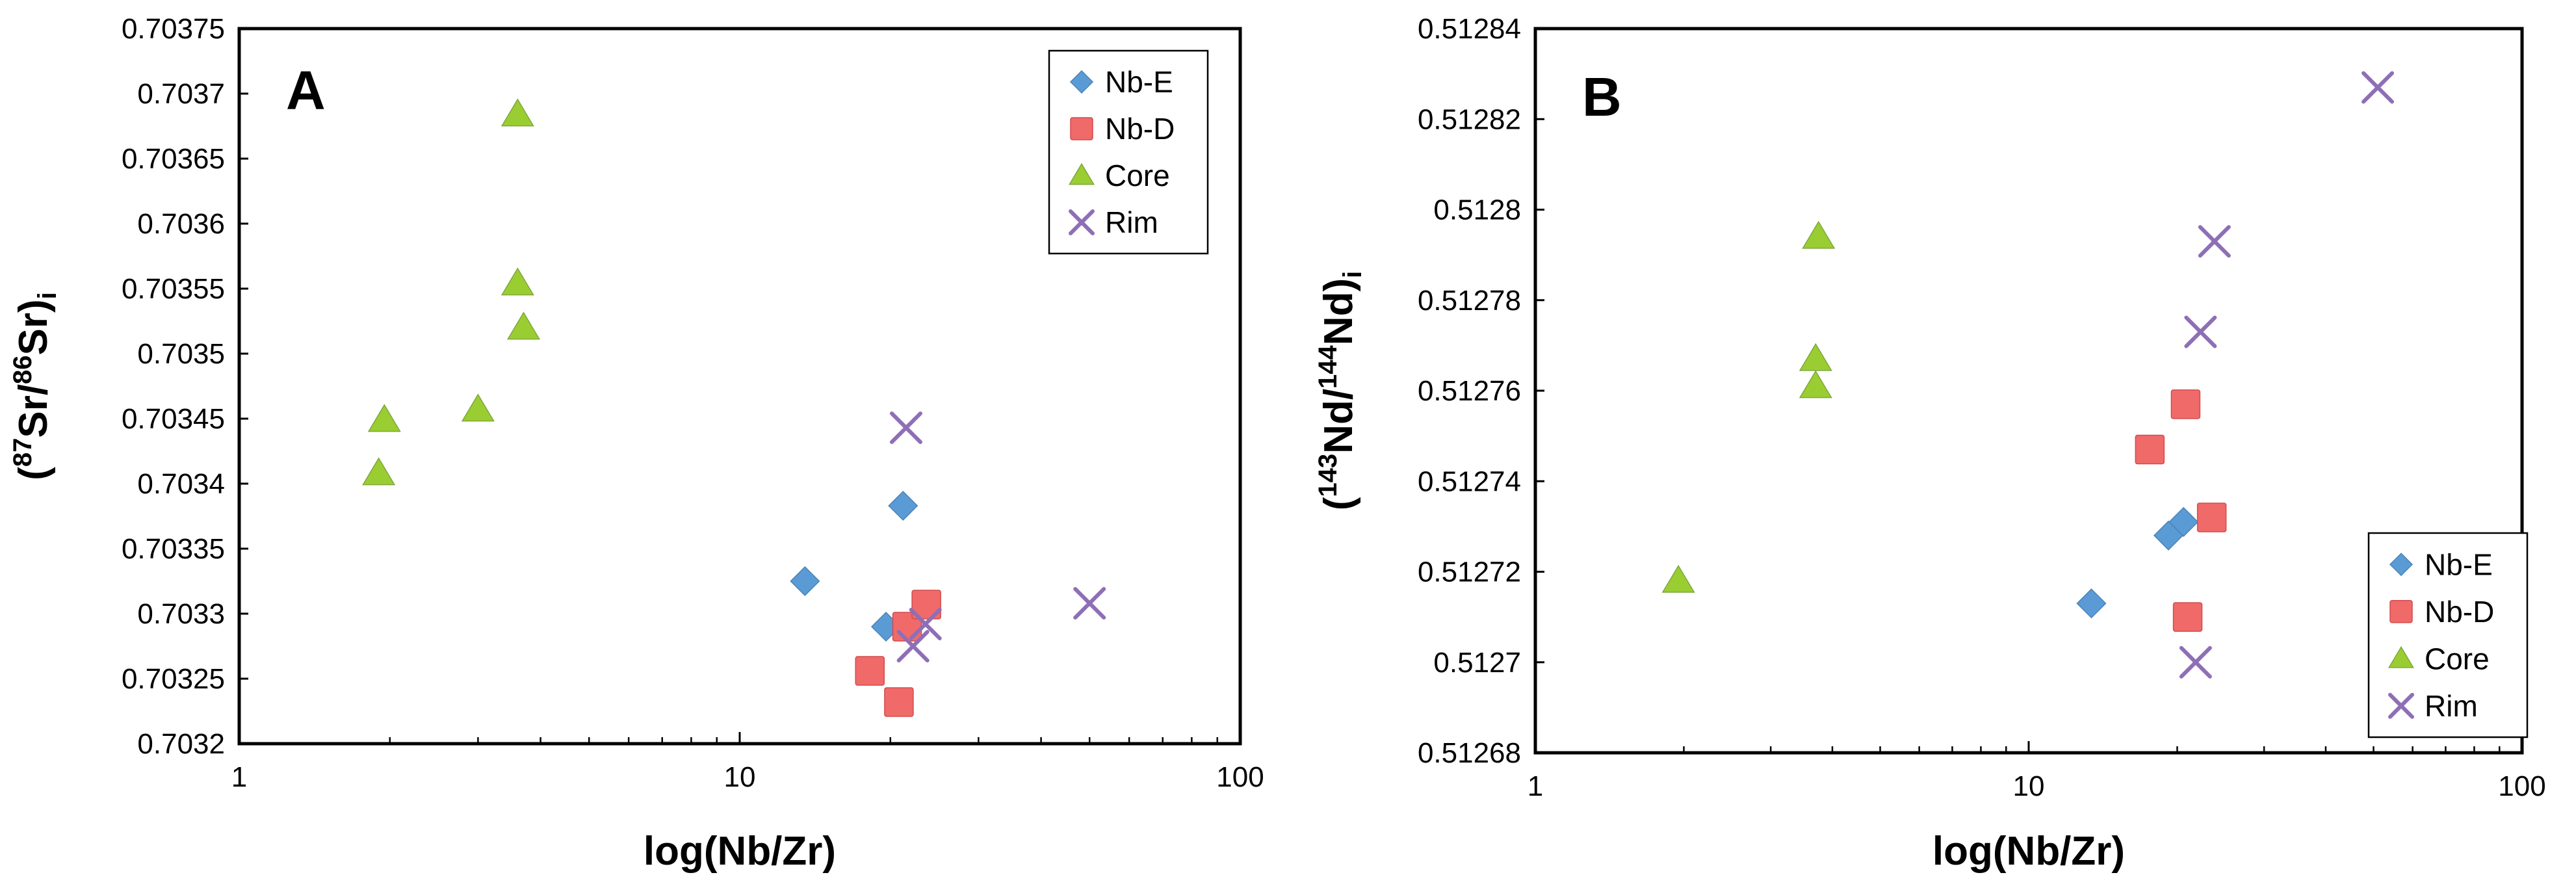  What do you see at coordinates (174, 549) in the screenshot?
I see `y-tick-label: 0.70335` at bounding box center [174, 549].